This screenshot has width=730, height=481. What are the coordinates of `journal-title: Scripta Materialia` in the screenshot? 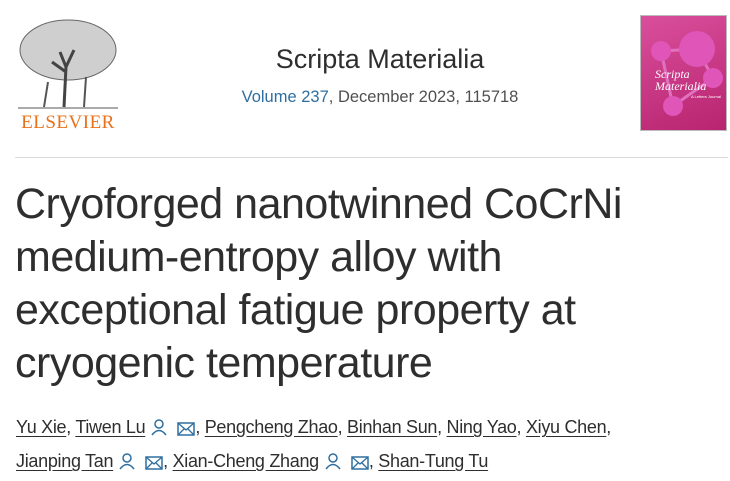 It's located at (380, 59).